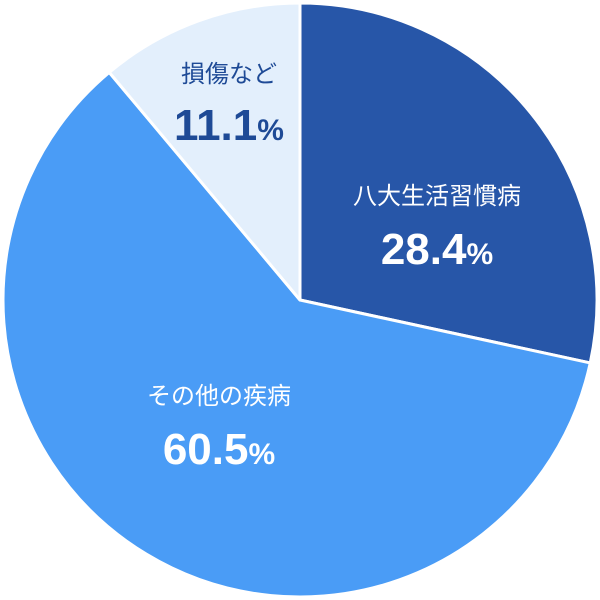 The width and height of the screenshot is (600, 600). I want to click on slice-value-unit-2: %, so click(261, 454).